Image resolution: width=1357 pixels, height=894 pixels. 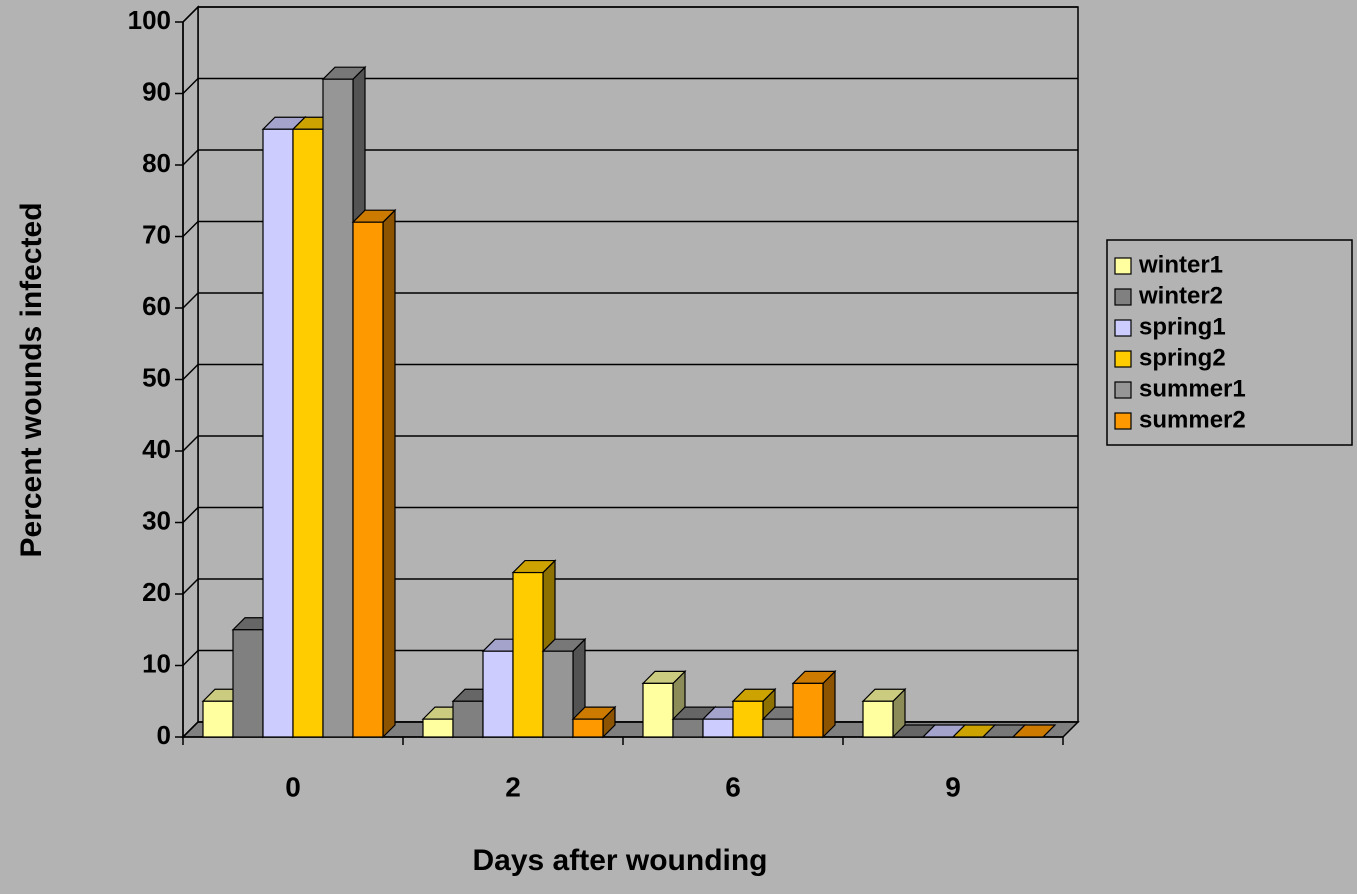 What do you see at coordinates (953, 786) in the screenshot?
I see `x-tick-label: 9` at bounding box center [953, 786].